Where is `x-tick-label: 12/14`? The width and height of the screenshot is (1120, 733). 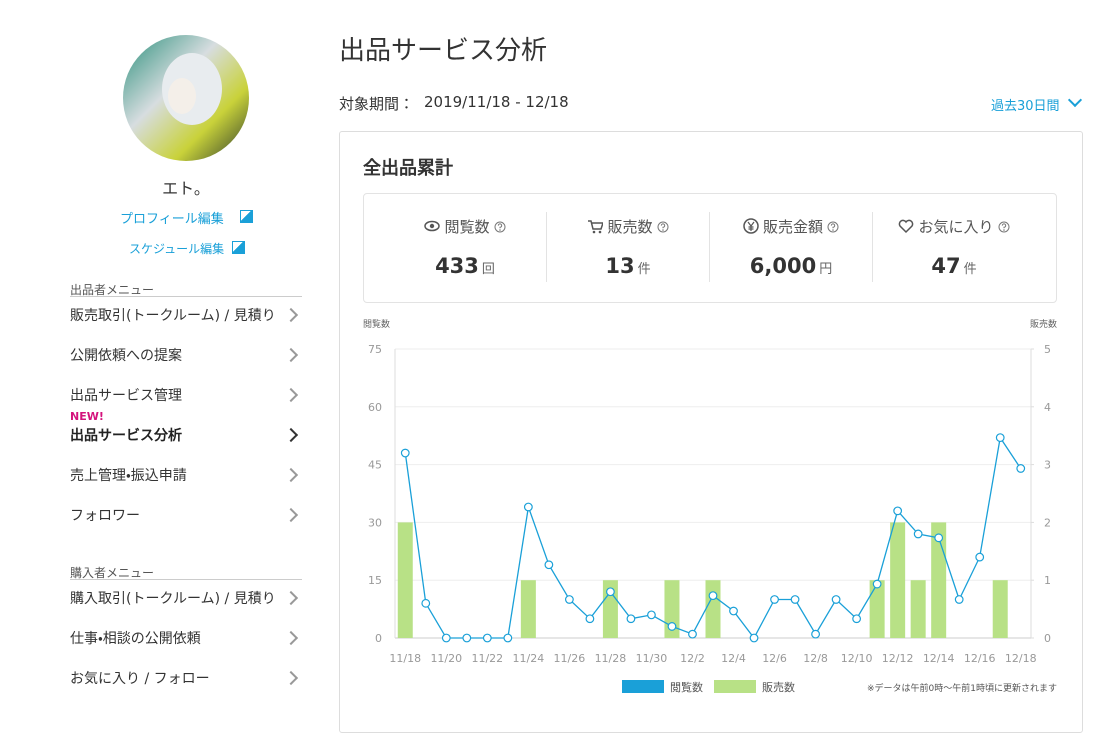
x-tick-label: 12/14 is located at coordinates (939, 658).